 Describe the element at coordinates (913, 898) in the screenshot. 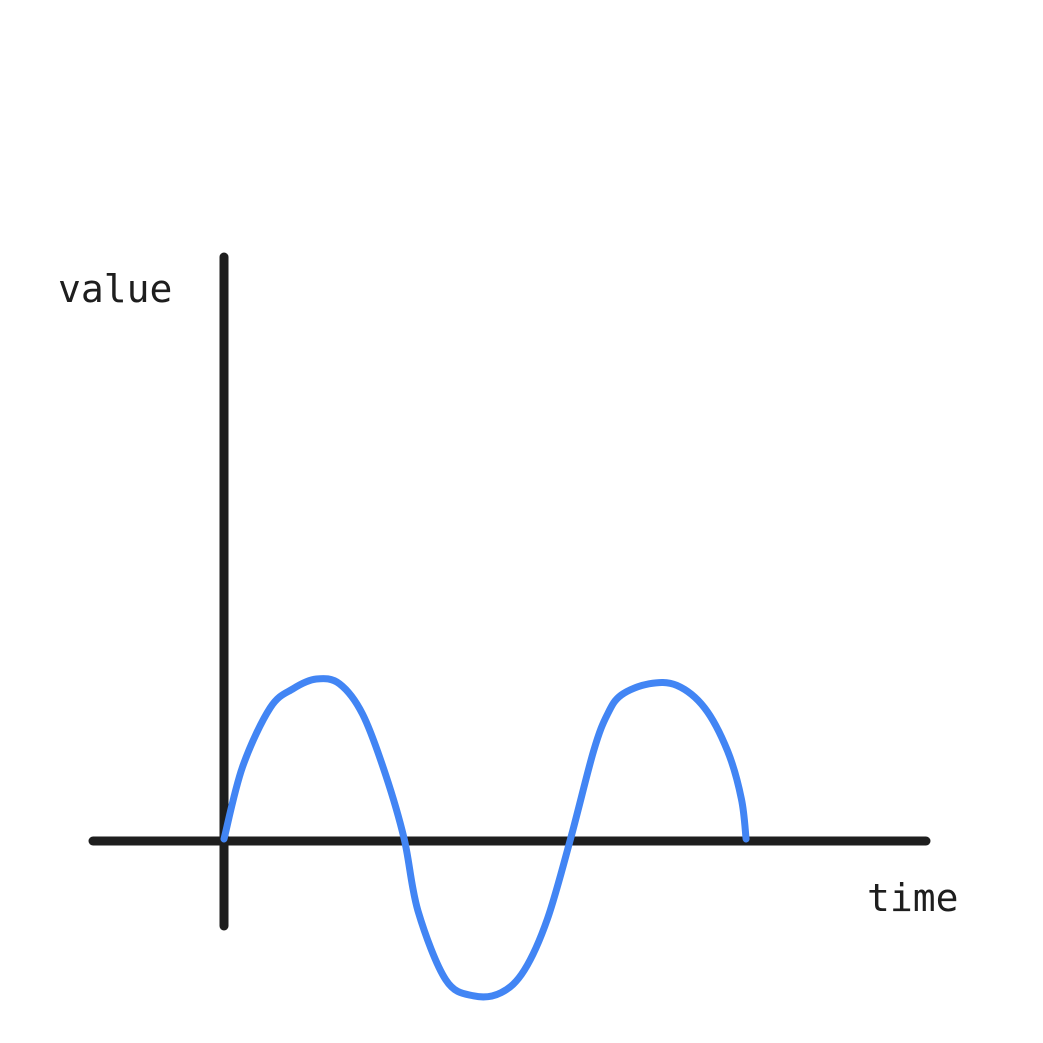

I see `x-axis-label: time` at that location.